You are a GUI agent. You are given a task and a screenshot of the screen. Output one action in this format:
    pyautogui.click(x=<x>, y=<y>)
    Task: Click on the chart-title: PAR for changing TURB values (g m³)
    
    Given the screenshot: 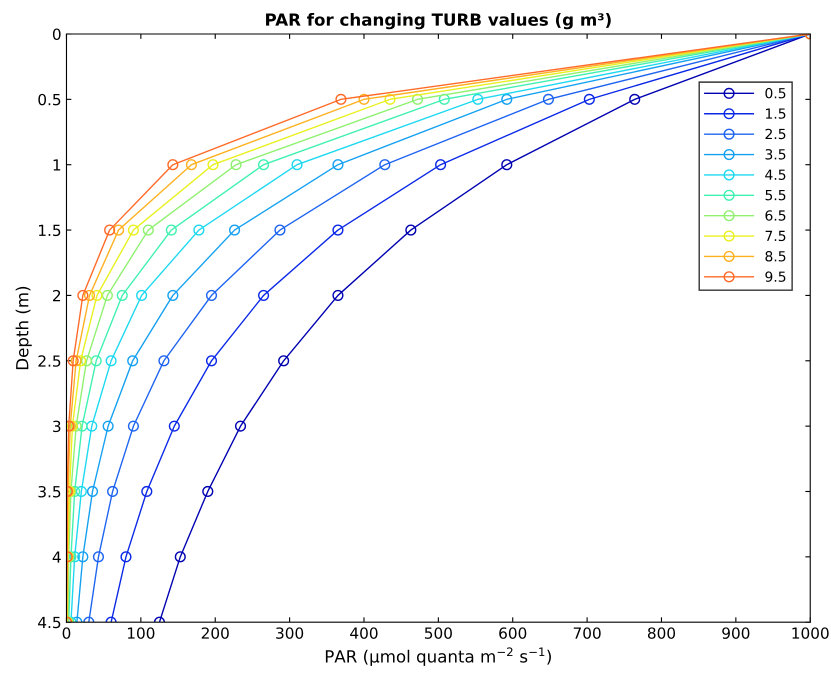 What is the action you would take?
    pyautogui.click(x=438, y=21)
    